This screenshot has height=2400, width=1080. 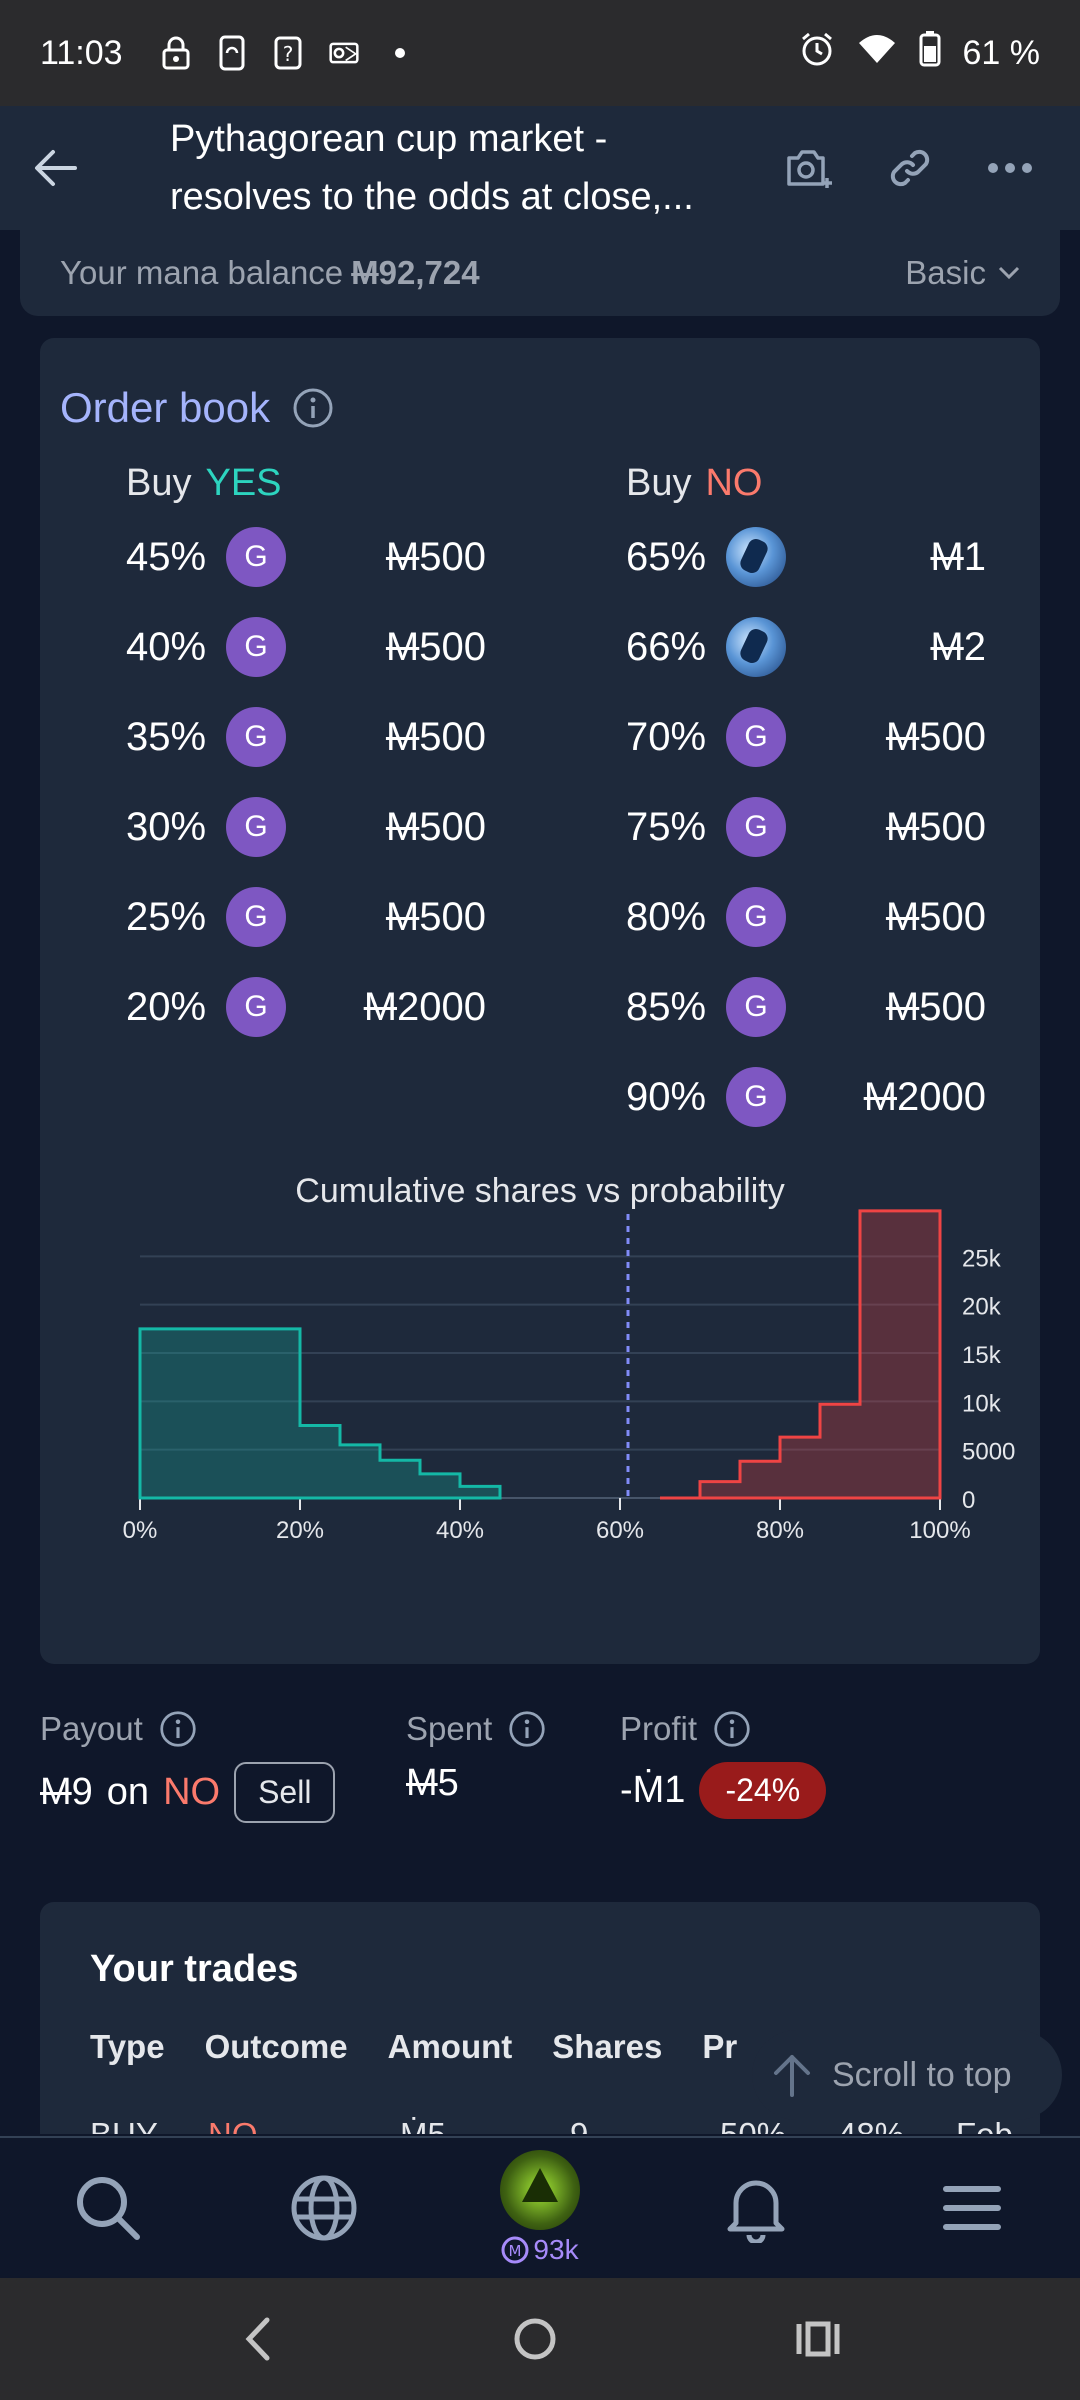 What do you see at coordinates (415, 272) in the screenshot?
I see `balance-amount: M92,724` at bounding box center [415, 272].